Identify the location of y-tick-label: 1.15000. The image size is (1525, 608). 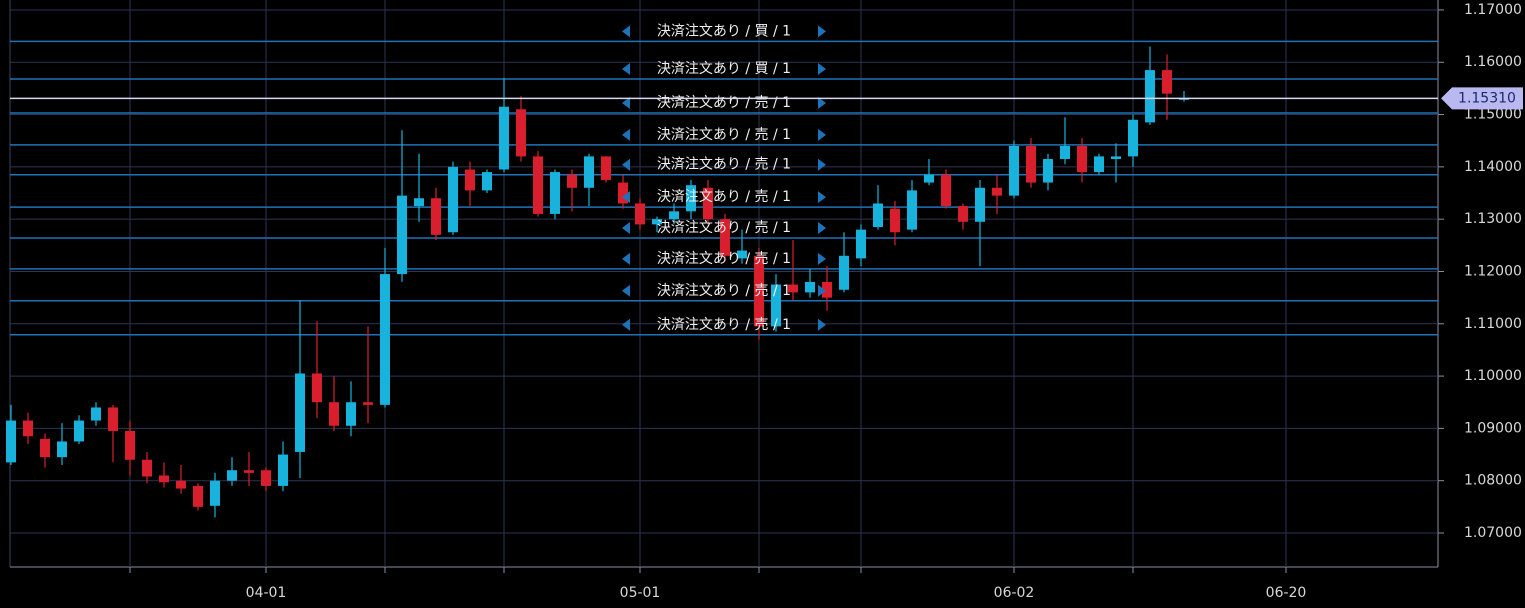
(1493, 115).